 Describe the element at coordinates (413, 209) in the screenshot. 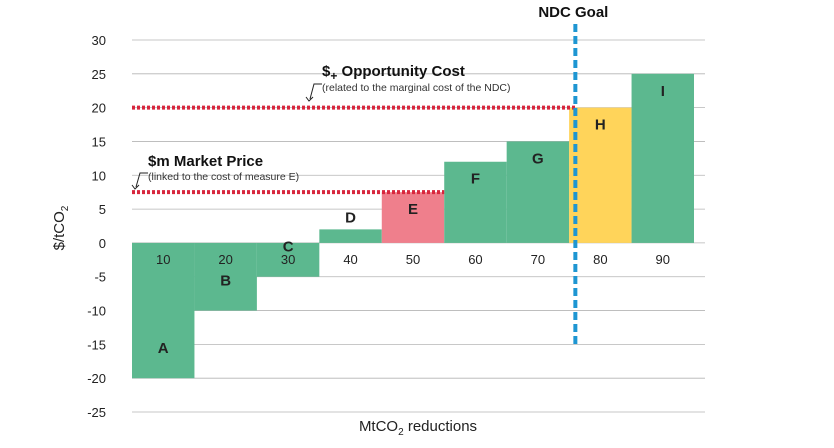

I see `bar-label-e: E` at that location.